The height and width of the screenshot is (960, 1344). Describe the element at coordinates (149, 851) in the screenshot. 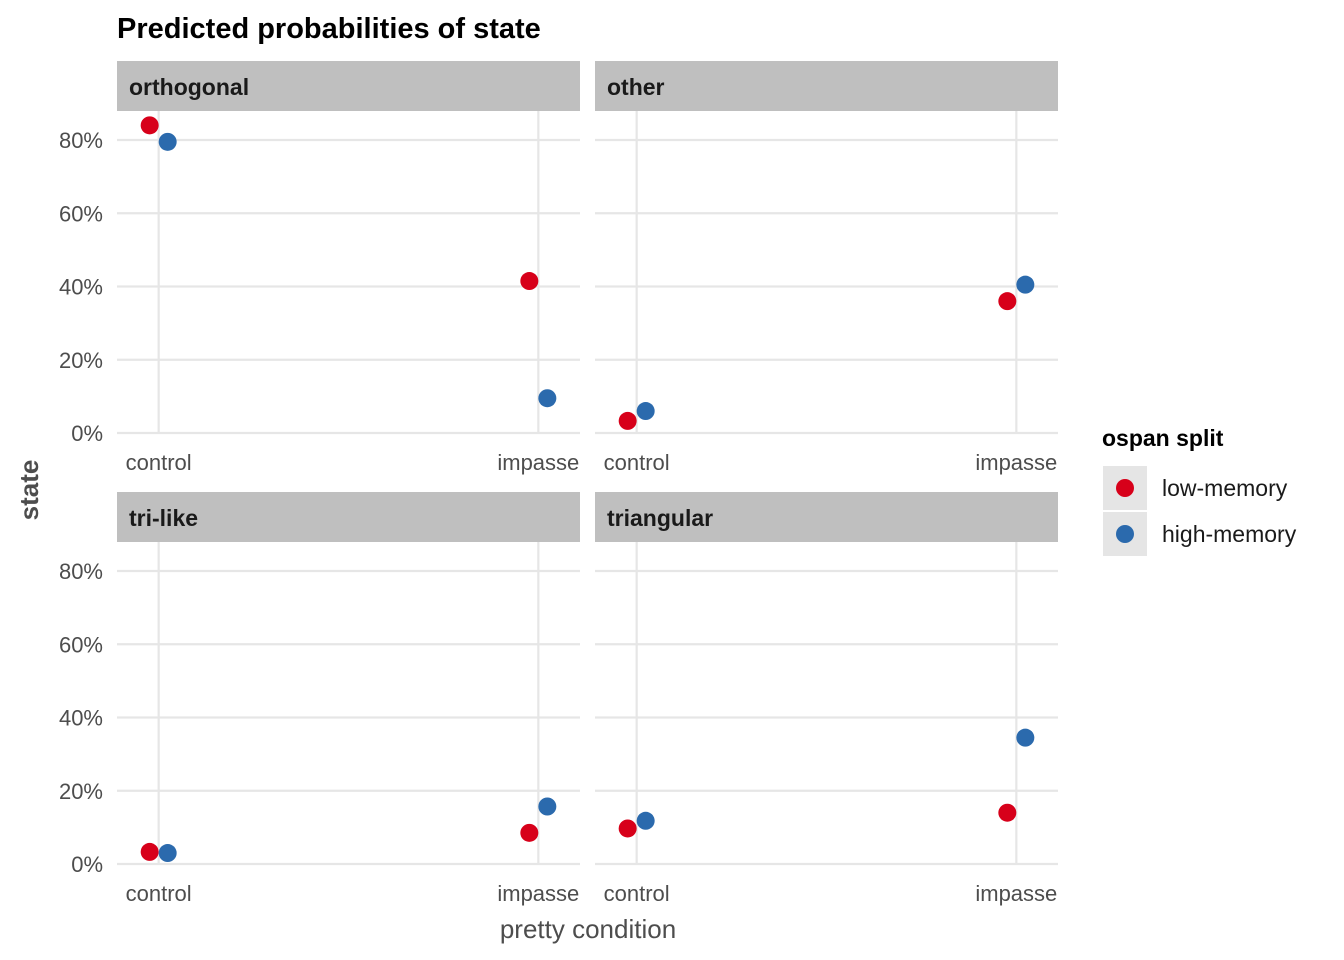

I see `point-tri-like-low-memory-control` at that location.